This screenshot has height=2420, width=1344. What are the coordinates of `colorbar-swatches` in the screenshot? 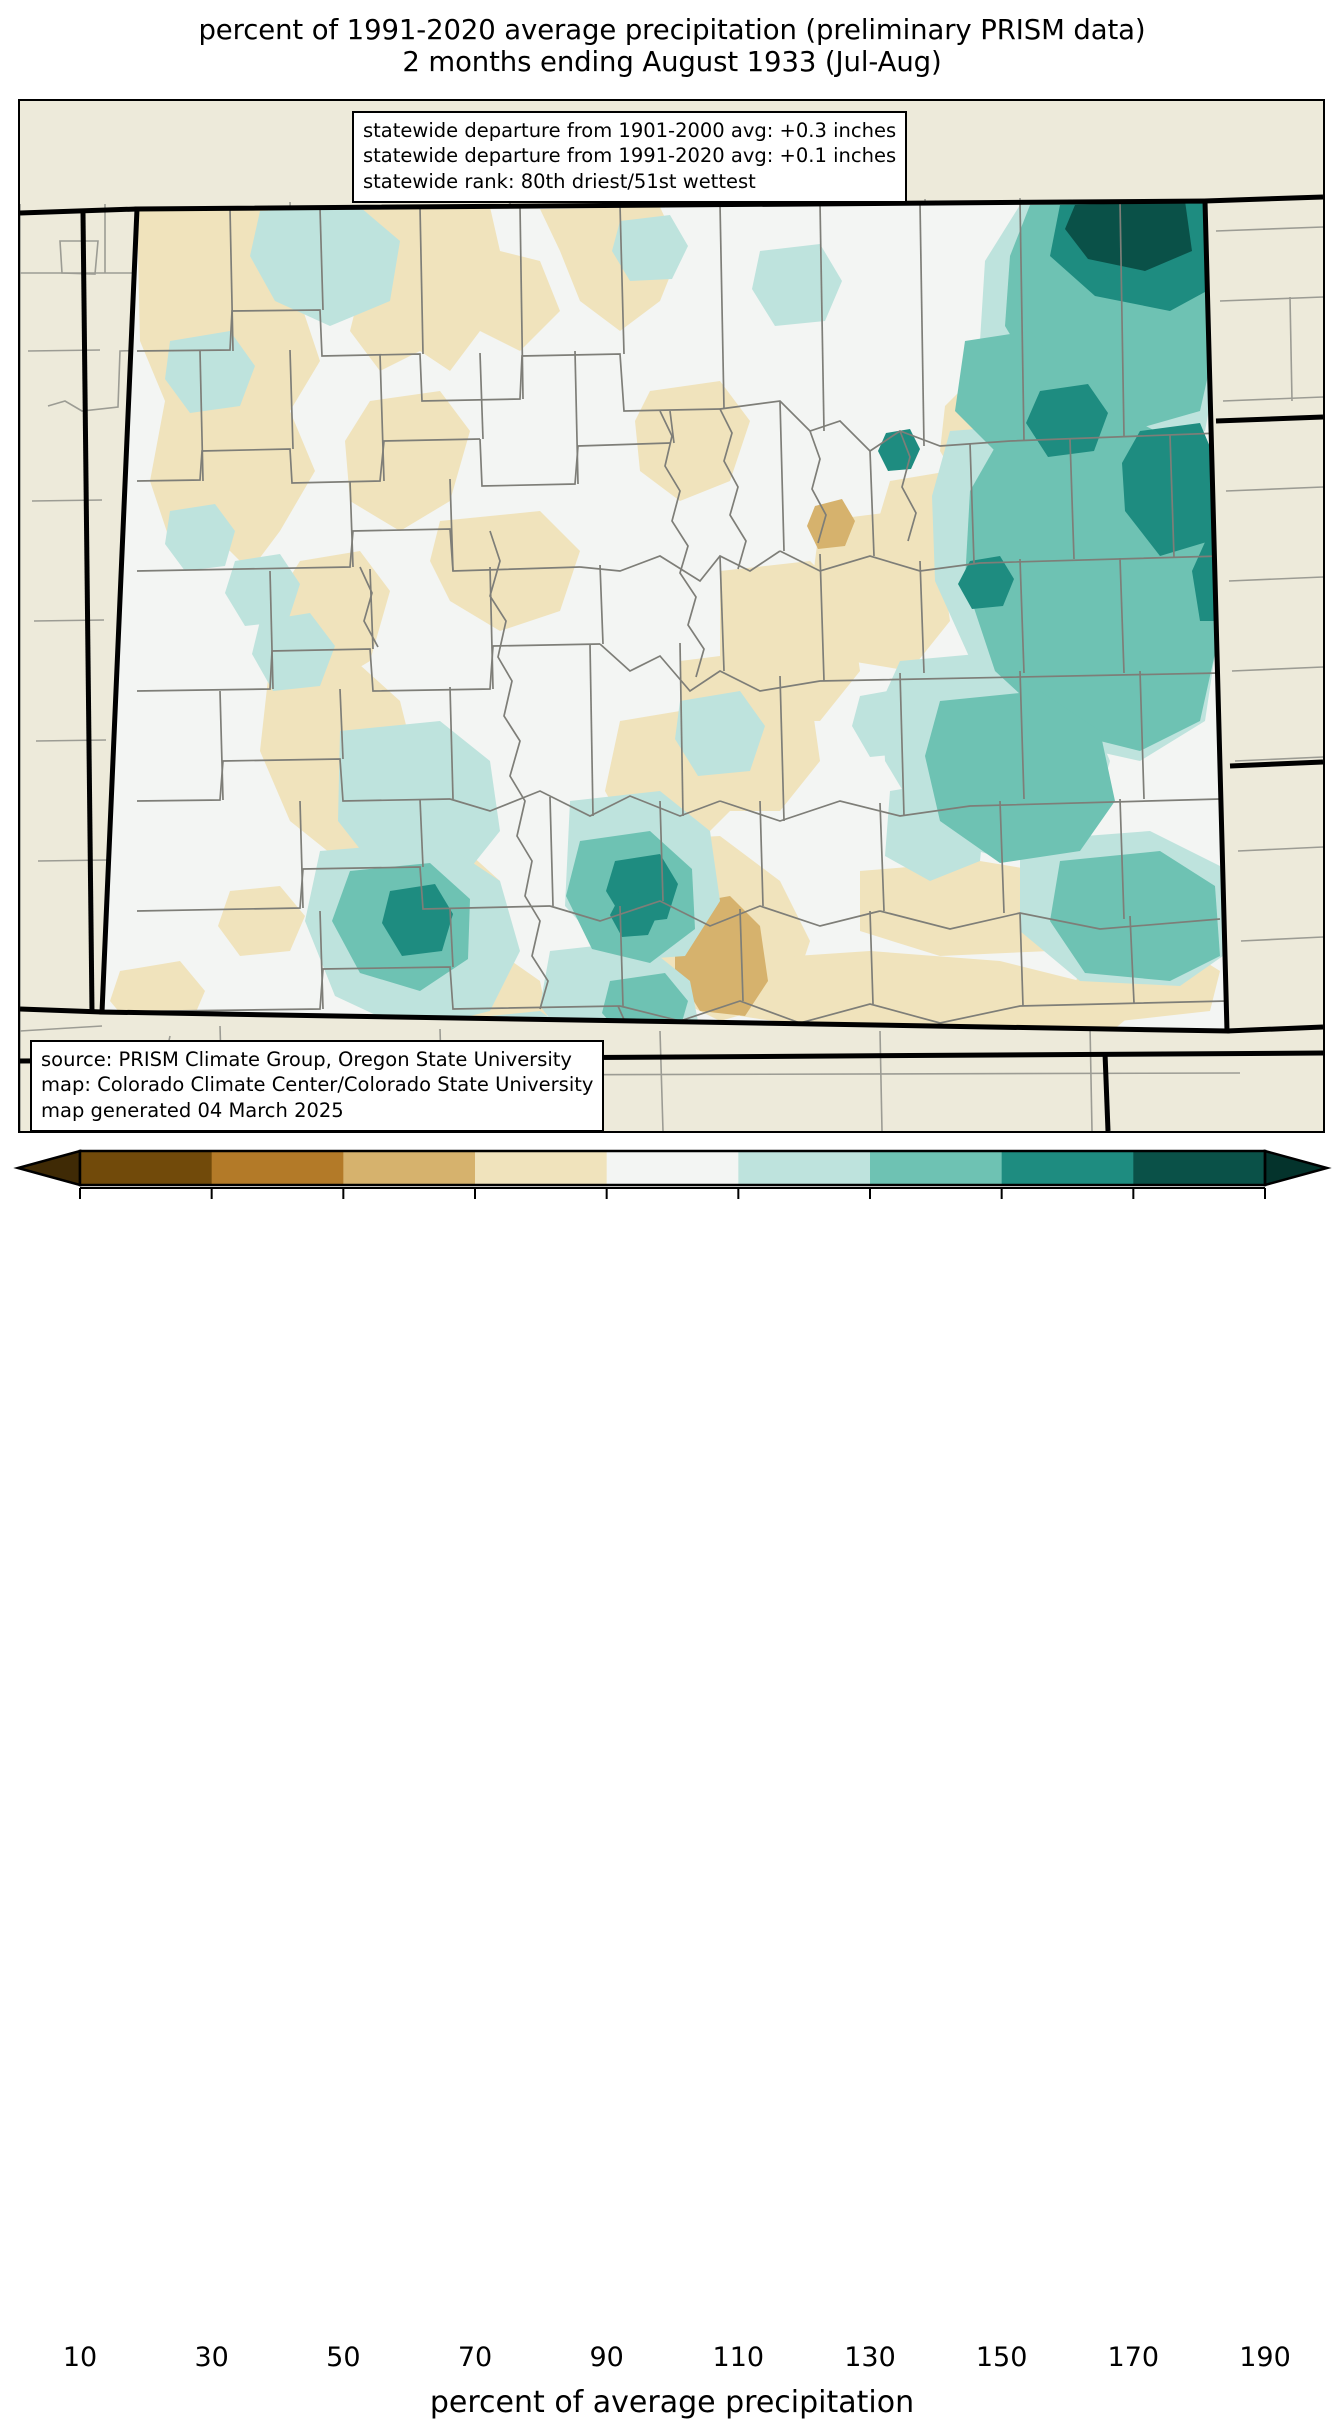 It's located at (672, 1174).